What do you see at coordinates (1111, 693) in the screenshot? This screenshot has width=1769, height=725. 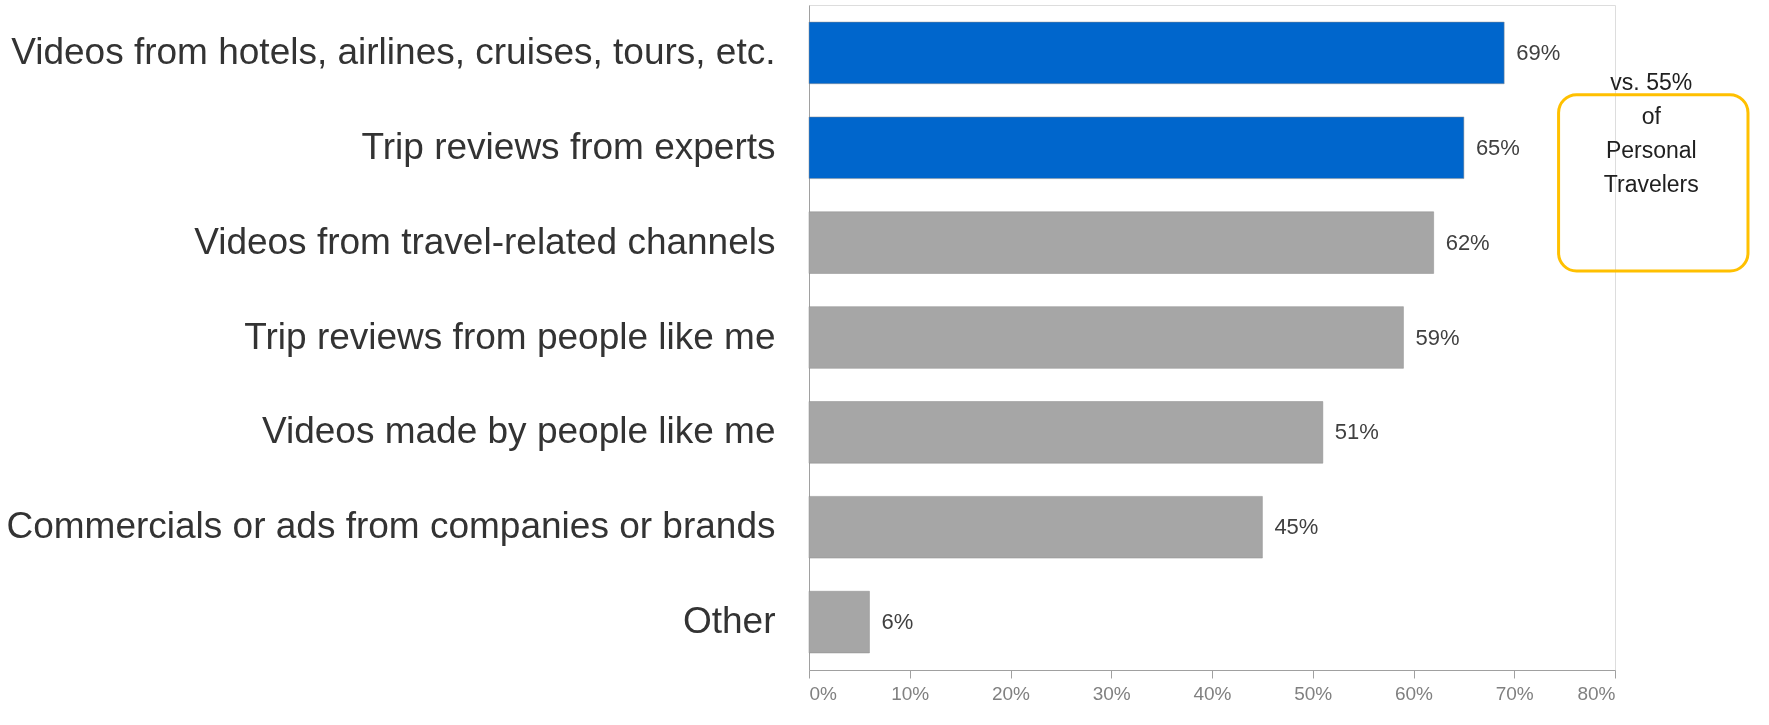 I see `x-tick-label: 30%` at bounding box center [1111, 693].